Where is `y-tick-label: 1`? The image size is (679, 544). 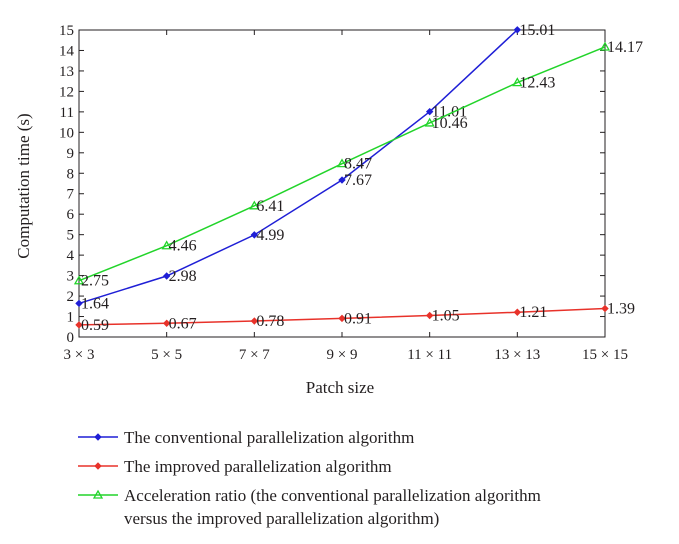 y-tick-label: 1 is located at coordinates (71, 318).